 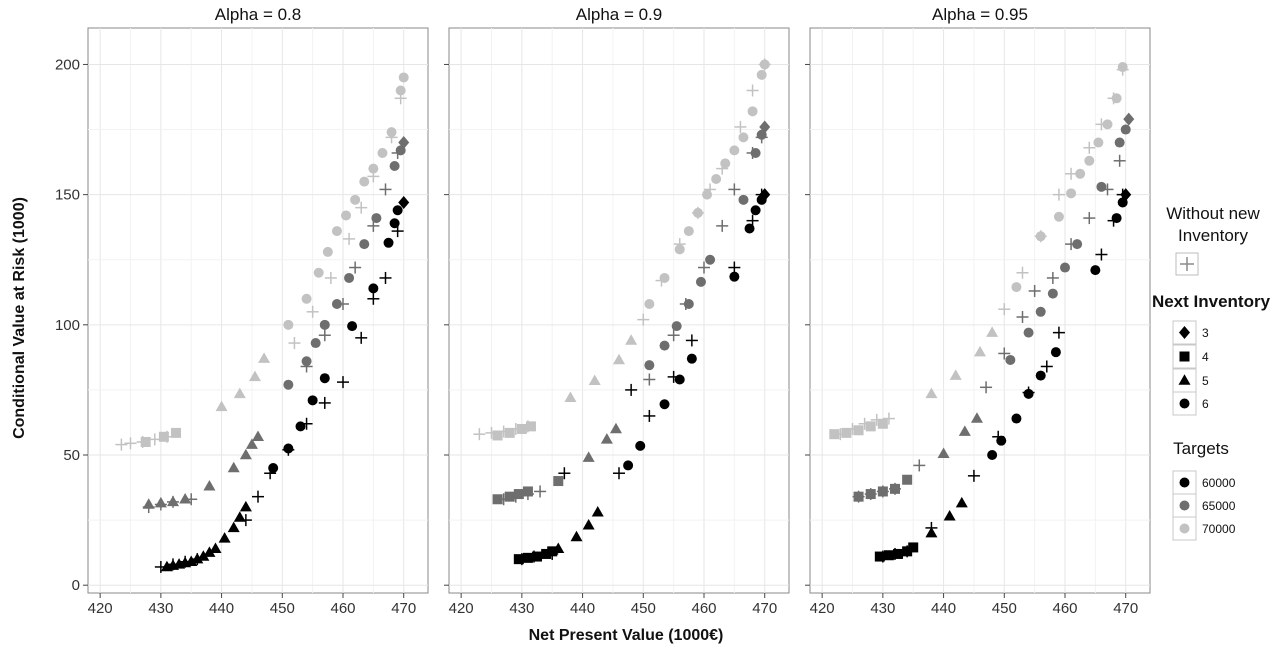 What do you see at coordinates (1184, 379) in the screenshot?
I see `legend-triangle-key` at bounding box center [1184, 379].